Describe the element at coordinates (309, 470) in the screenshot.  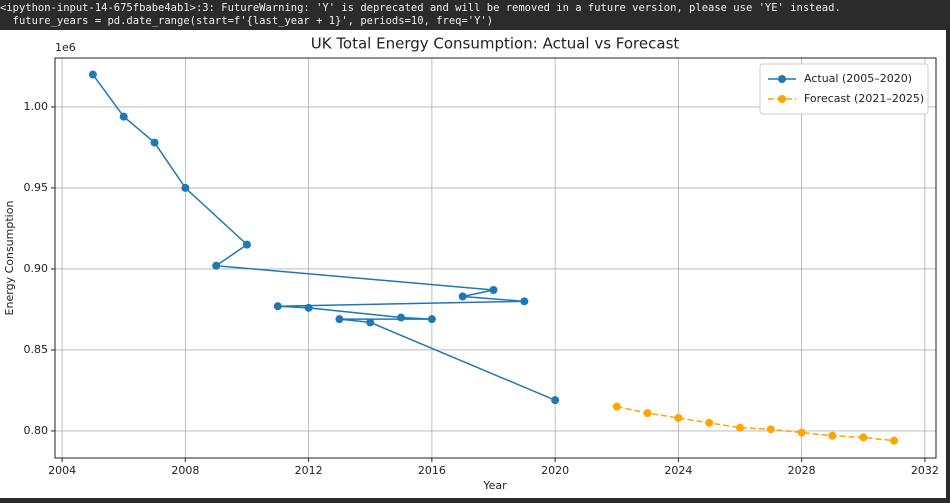
I see `x-tick-label: 2012` at that location.